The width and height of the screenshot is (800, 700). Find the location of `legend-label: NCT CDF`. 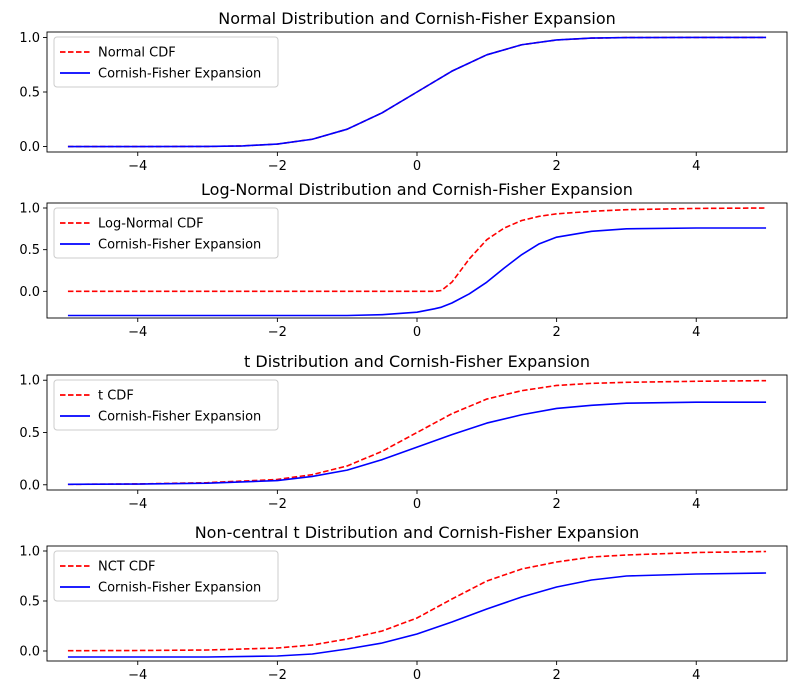

legend-label: NCT CDF is located at coordinates (126, 567).